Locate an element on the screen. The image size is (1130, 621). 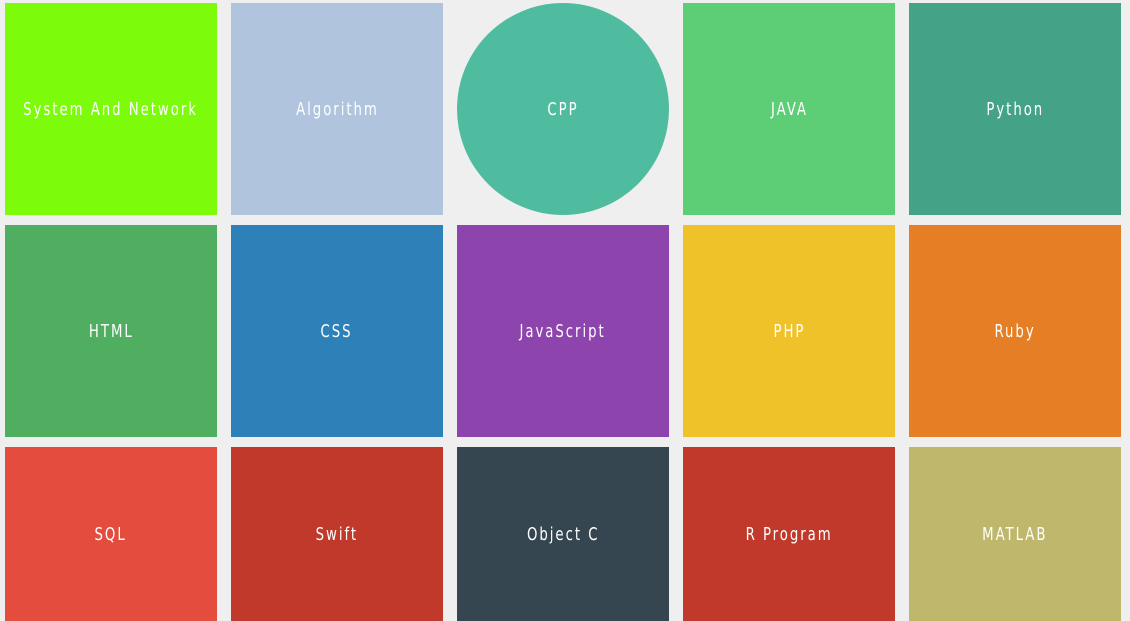
tile-label: Algorithm is located at coordinates (337, 109).